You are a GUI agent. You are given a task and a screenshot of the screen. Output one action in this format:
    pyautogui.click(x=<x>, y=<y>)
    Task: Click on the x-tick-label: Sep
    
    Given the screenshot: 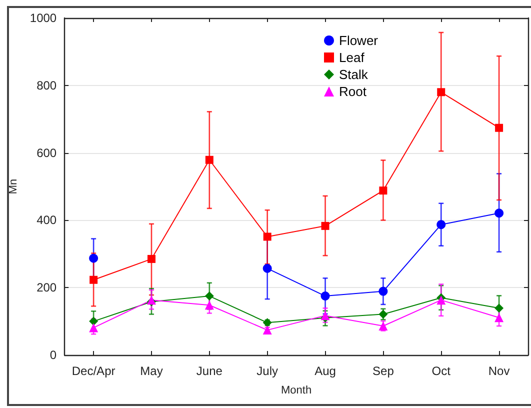 What is the action you would take?
    pyautogui.click(x=383, y=371)
    